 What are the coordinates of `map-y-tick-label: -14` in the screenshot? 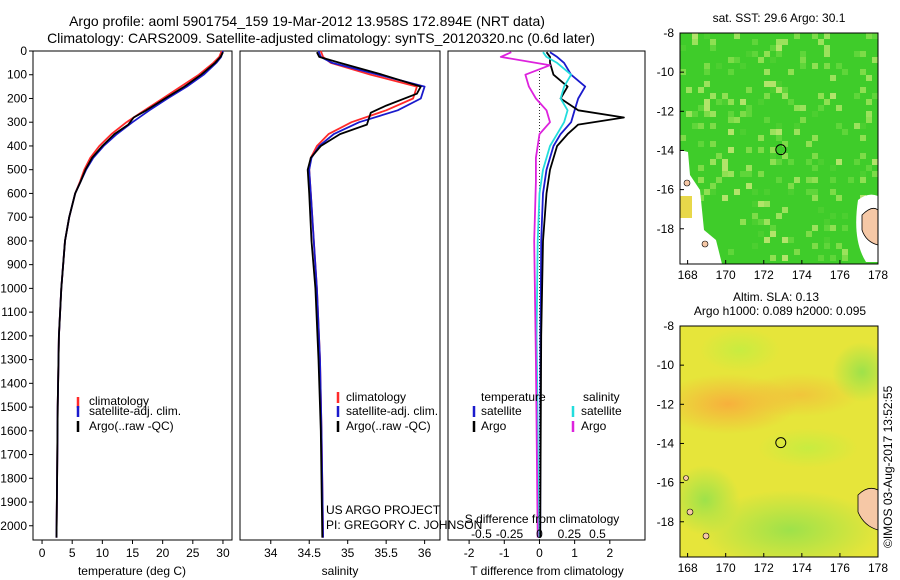 It's located at (666, 150).